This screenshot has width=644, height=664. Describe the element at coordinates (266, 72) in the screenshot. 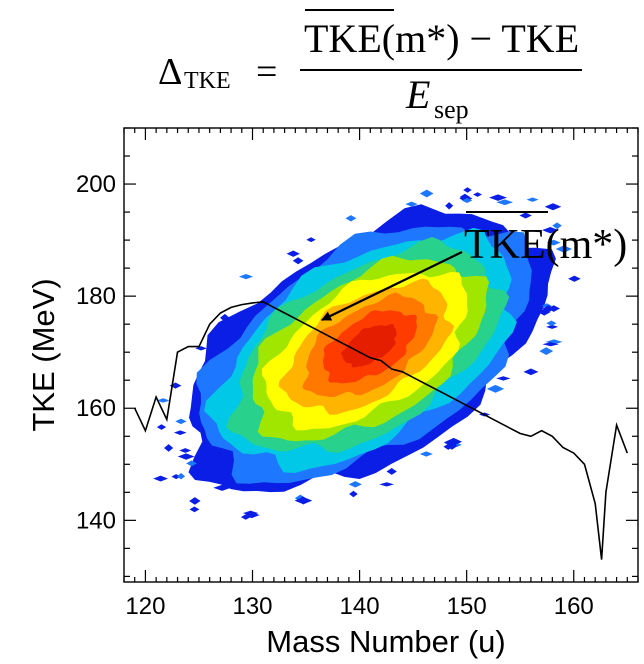

I see `formula-equals: =` at that location.